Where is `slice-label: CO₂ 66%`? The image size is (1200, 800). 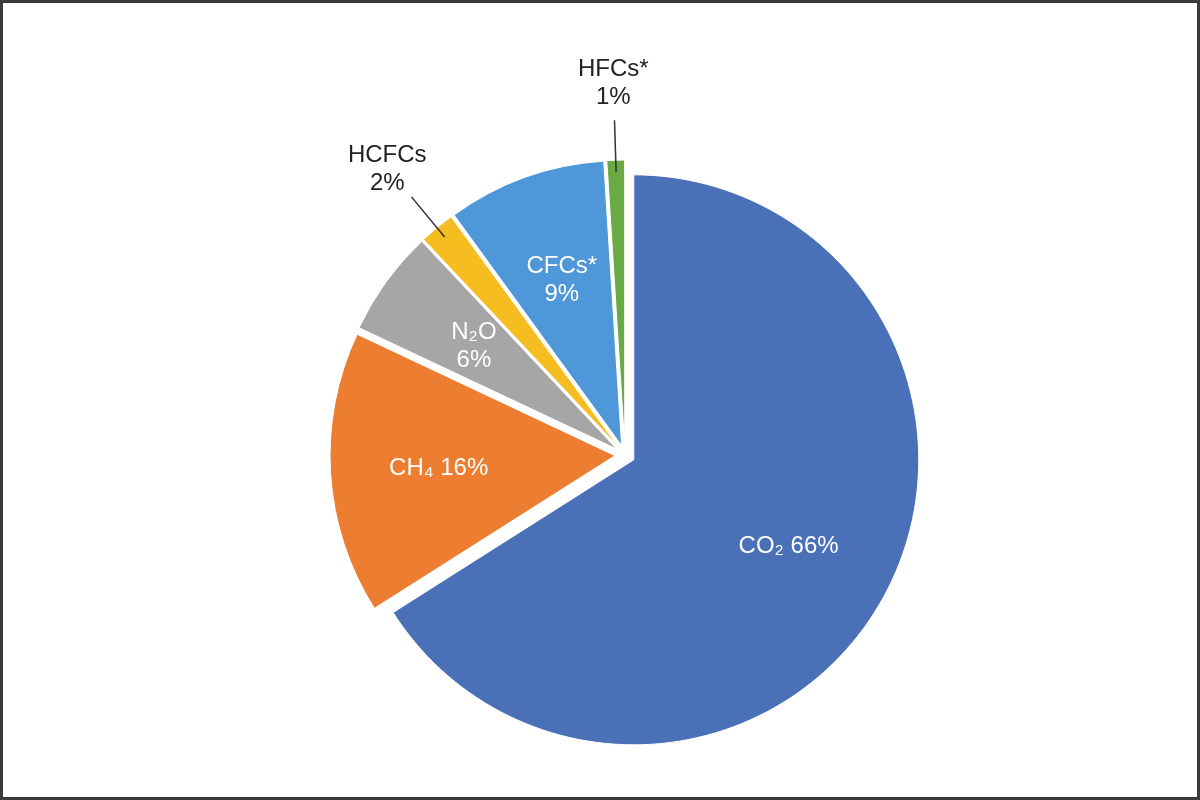 slice-label: CO₂ 66% is located at coordinates (788, 544).